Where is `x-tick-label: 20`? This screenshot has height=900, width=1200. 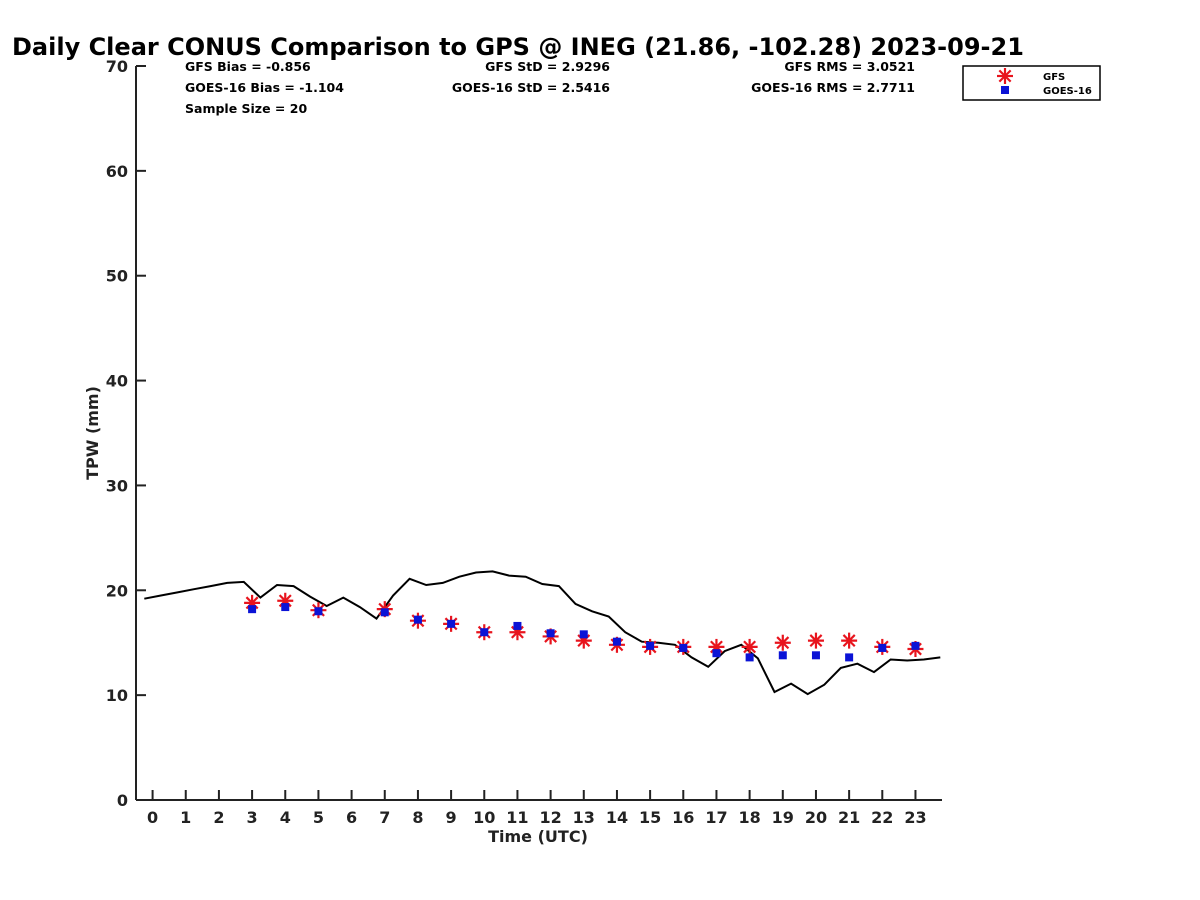
x-tick-label: 20 is located at coordinates (816, 817).